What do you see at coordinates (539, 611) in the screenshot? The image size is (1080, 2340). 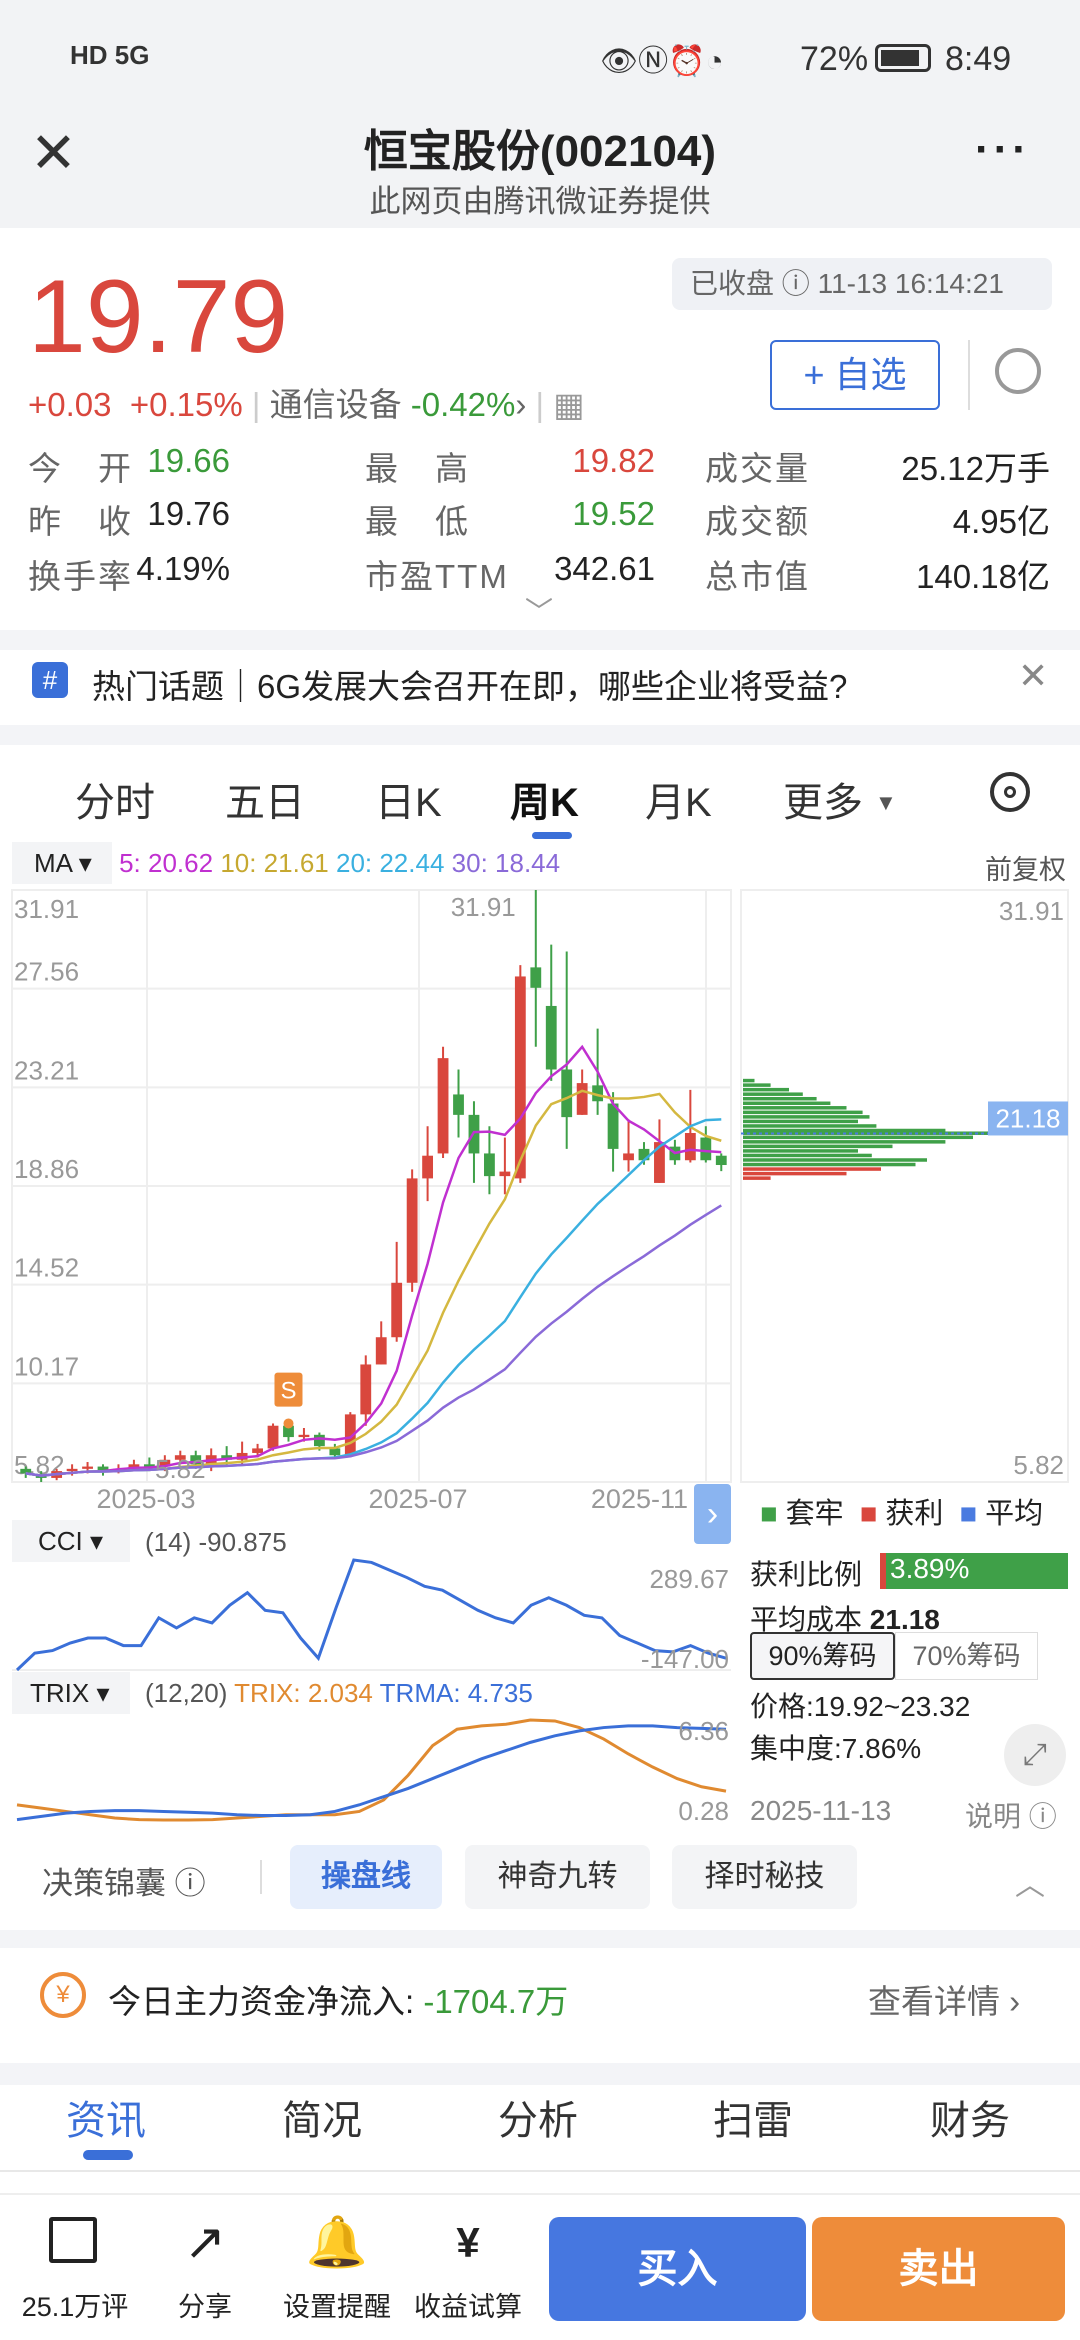 I see `expand-chevron-icon: ﹀` at bounding box center [539, 611].